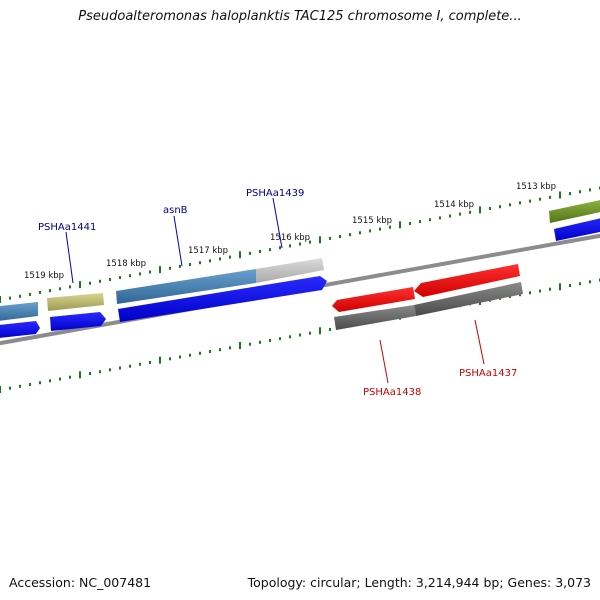 The image size is (600, 600). What do you see at coordinates (178, 241) in the screenshot?
I see `pointer-asnB` at bounding box center [178, 241].